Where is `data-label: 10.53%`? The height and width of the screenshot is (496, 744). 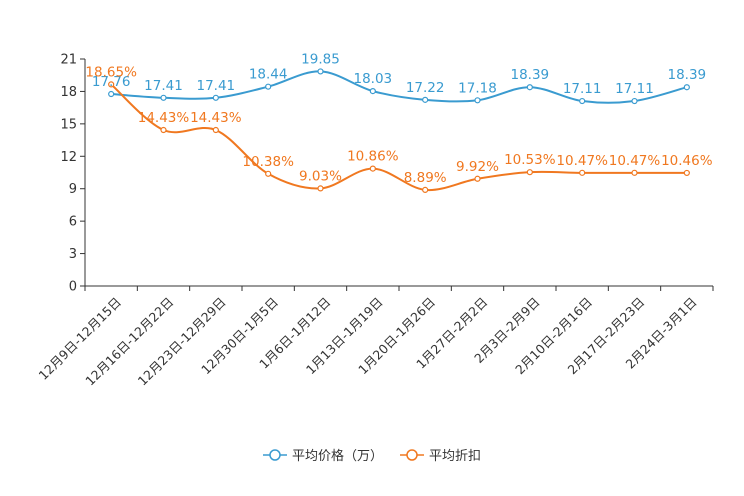 data-label: 10.53% is located at coordinates (530, 160).